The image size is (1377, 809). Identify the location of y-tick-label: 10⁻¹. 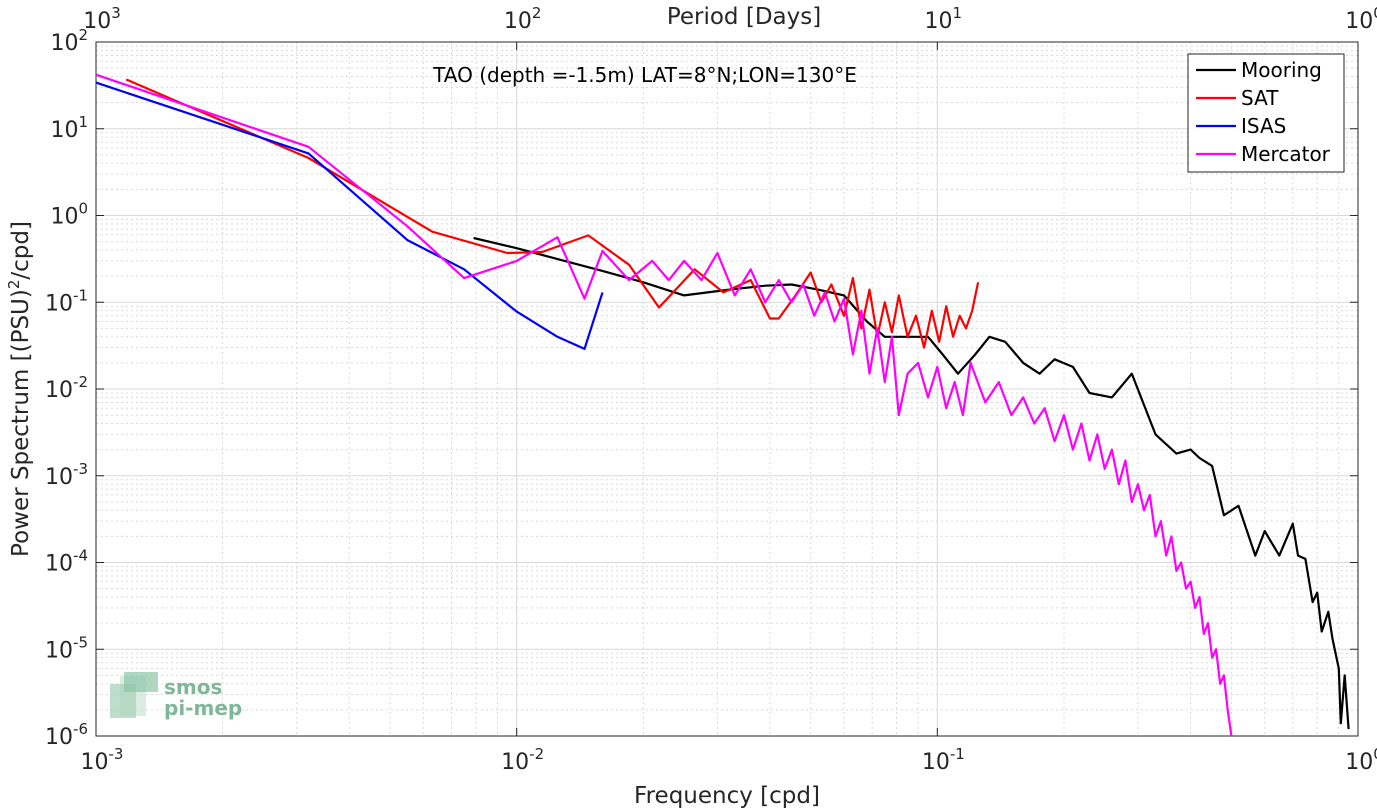
(66, 301).